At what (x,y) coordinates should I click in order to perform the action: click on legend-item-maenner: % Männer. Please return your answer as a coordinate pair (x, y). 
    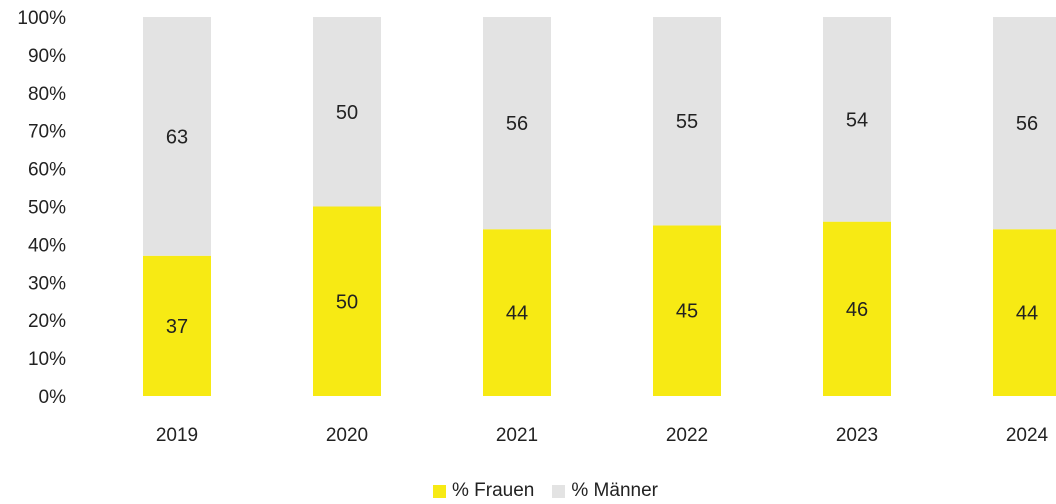
    Looking at the image, I should click on (605, 491).